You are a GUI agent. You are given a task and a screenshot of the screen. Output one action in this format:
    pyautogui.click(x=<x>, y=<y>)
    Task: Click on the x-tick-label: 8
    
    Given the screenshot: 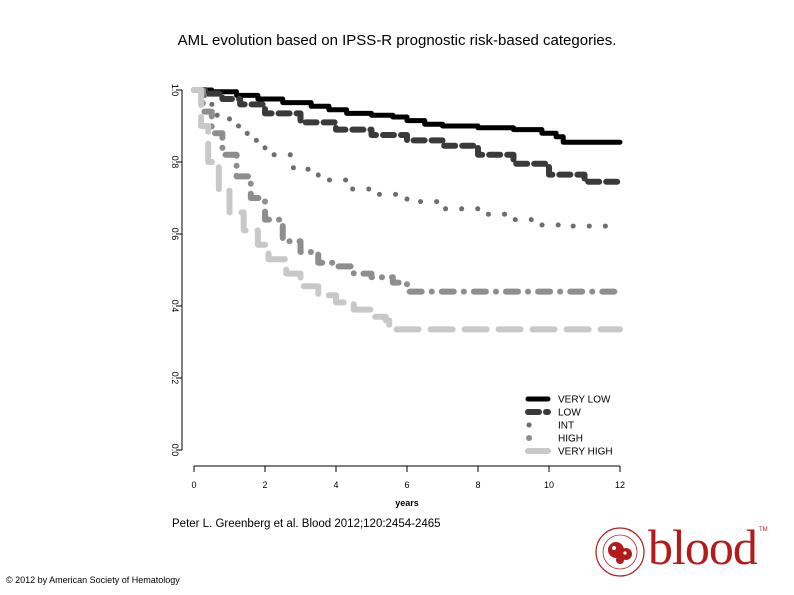 What is the action you would take?
    pyautogui.click(x=477, y=485)
    